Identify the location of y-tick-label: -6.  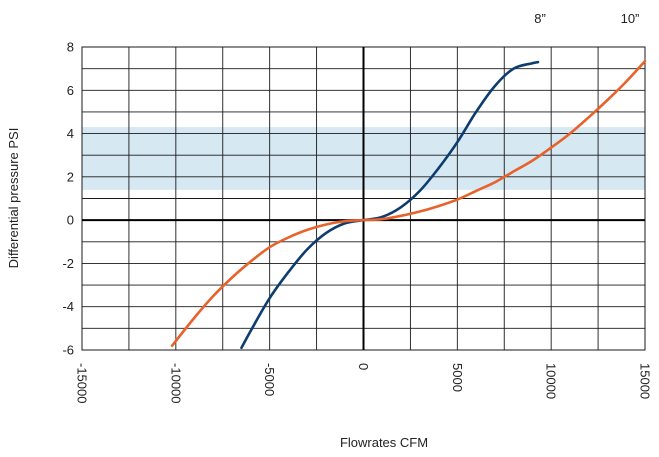
(68, 350).